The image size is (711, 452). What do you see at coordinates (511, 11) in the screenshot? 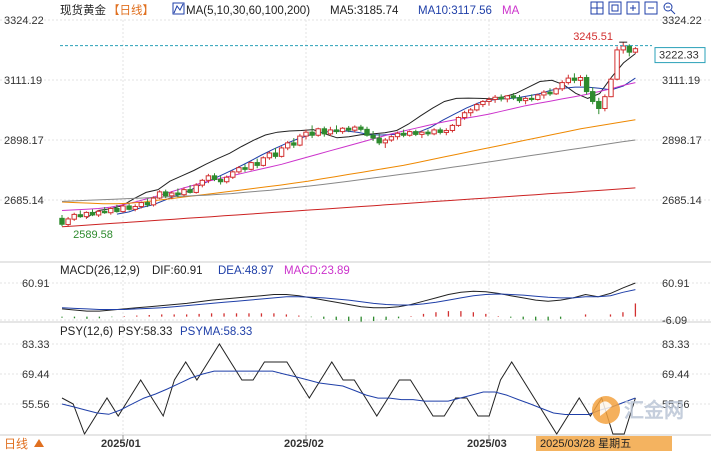
I see `ma-more-value: MA` at bounding box center [511, 11].